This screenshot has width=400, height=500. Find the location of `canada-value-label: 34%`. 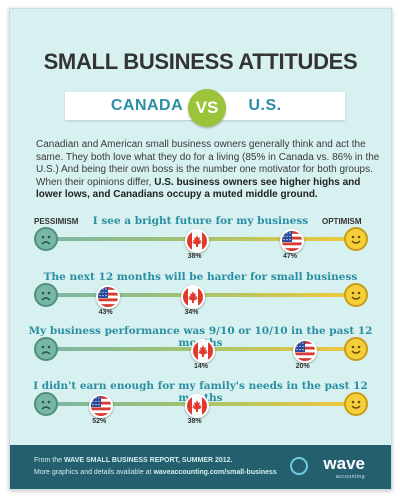

canada-value-label: 34% is located at coordinates (191, 312).